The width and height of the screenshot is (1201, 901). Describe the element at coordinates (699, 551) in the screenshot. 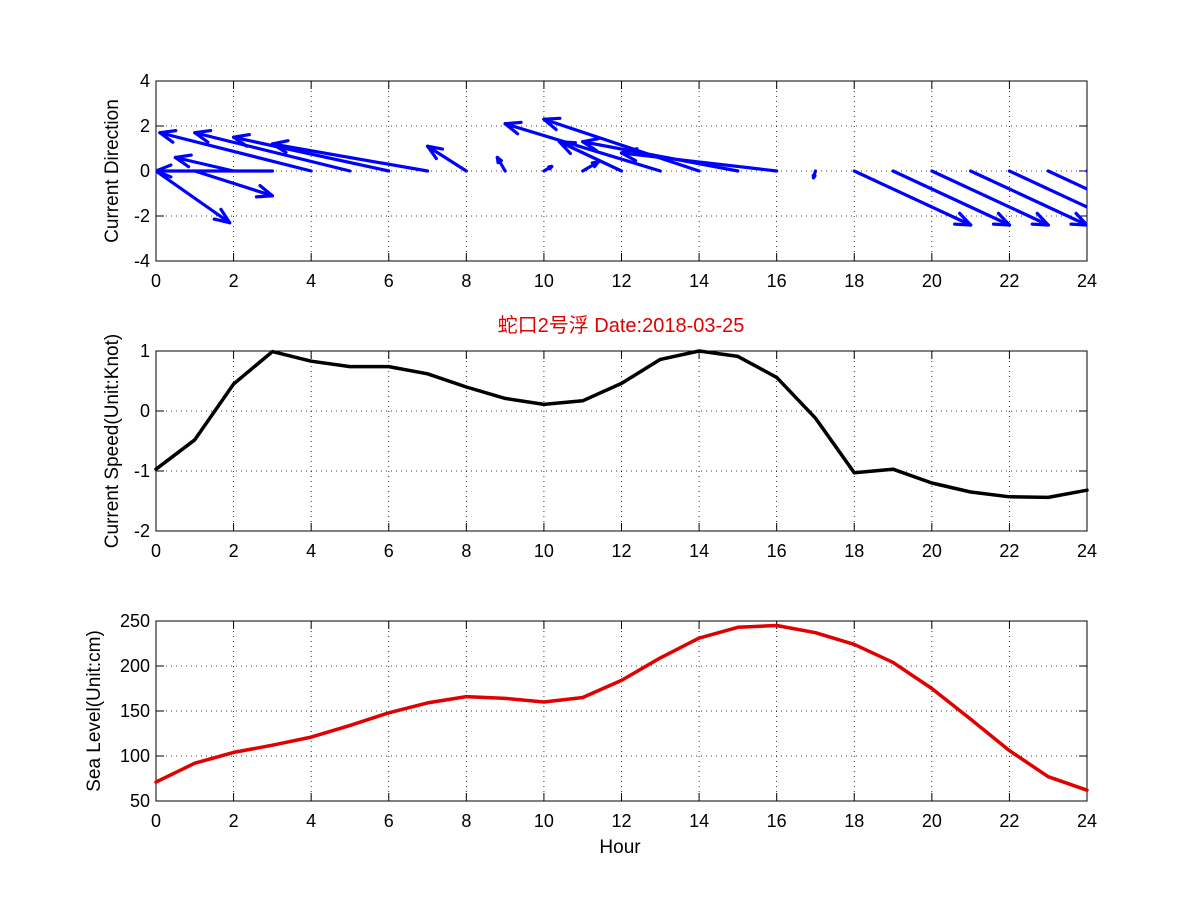

I see `current-speed-xtick-label-14: 14` at that location.